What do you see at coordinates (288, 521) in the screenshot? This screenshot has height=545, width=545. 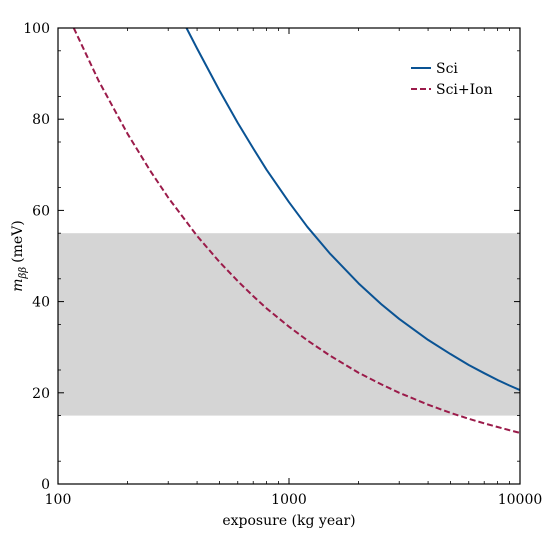 I see `x-axis-label: exposure (kg year)` at bounding box center [288, 521].